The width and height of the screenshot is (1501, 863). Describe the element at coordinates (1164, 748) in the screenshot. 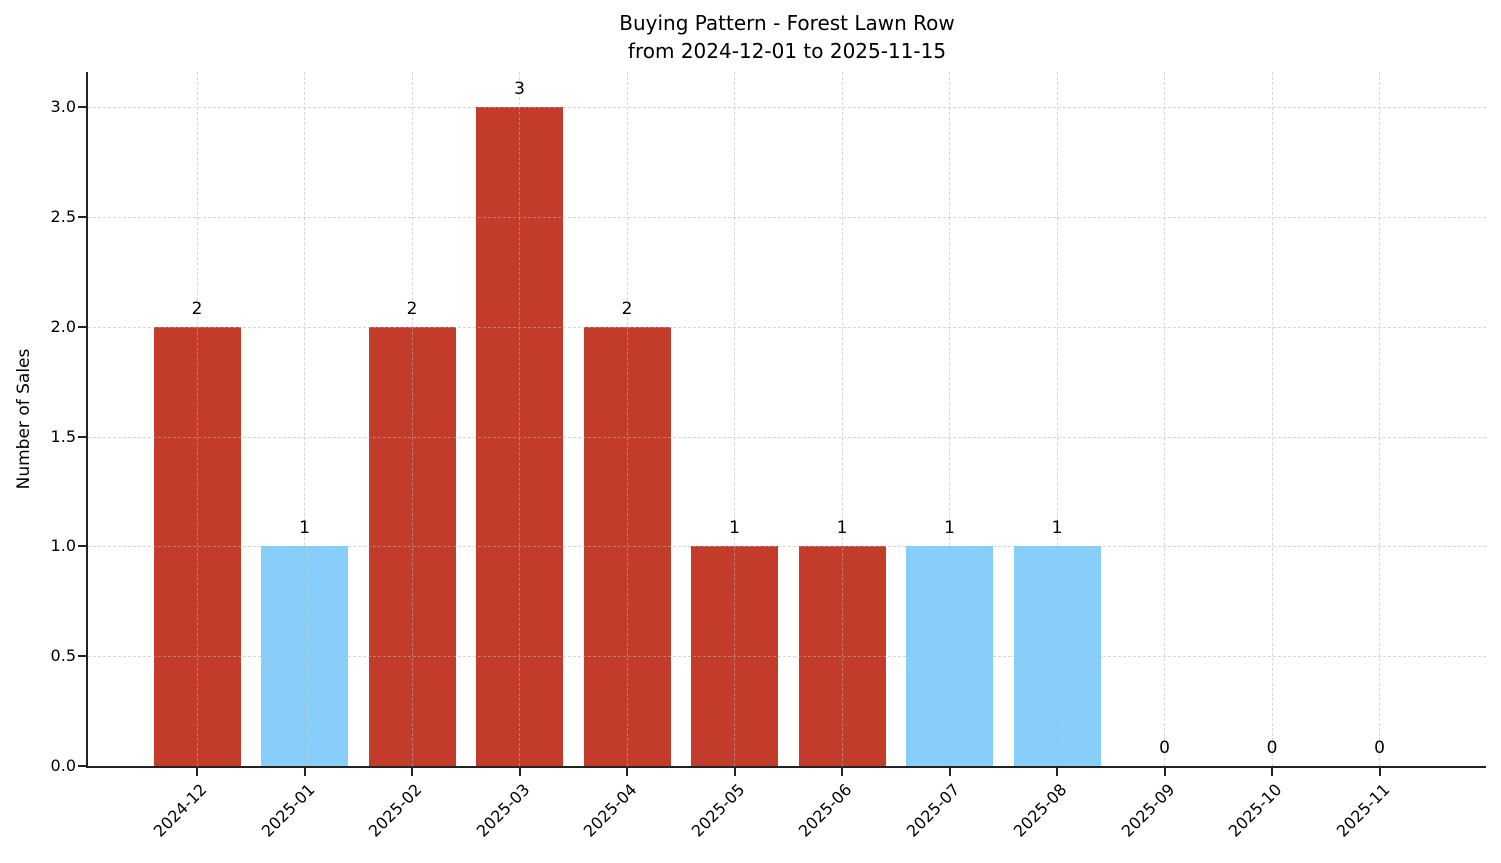

I see `bar-value-label-2025-09: 0` at that location.